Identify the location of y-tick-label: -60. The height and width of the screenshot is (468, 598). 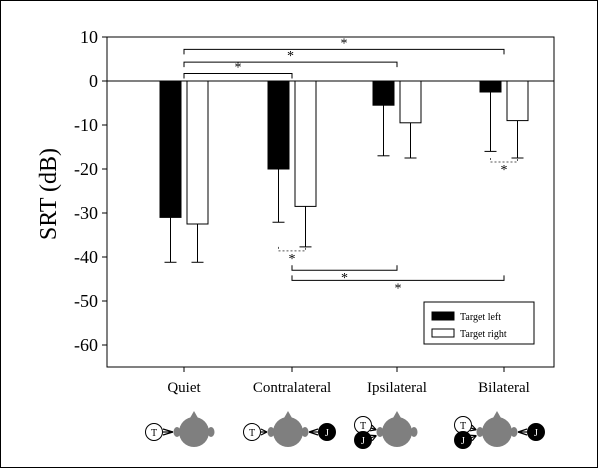
(86, 345).